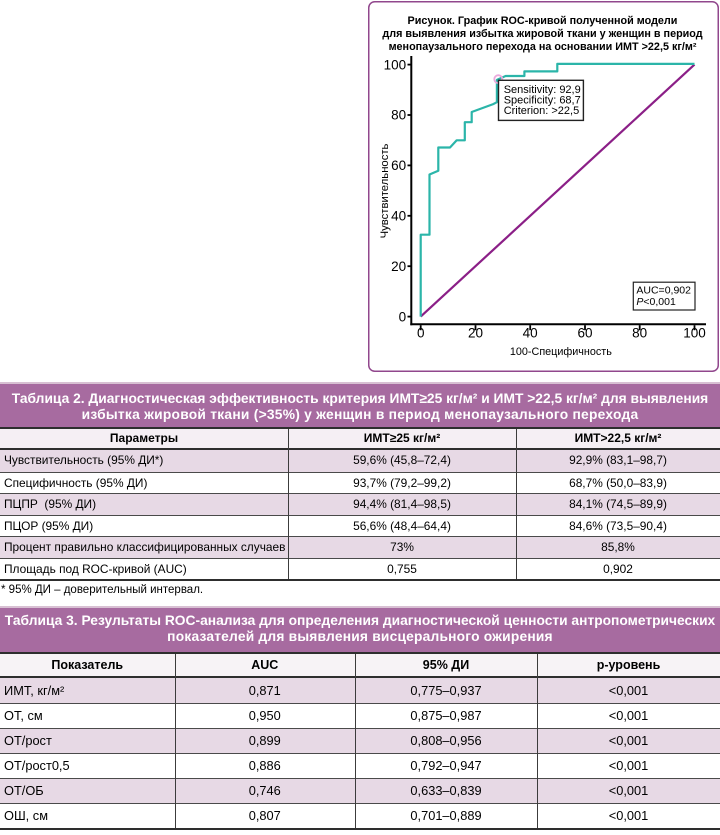 The height and width of the screenshot is (835, 720). What do you see at coordinates (663, 291) in the screenshot?
I see `svg-text: AUC=0,902` at bounding box center [663, 291].